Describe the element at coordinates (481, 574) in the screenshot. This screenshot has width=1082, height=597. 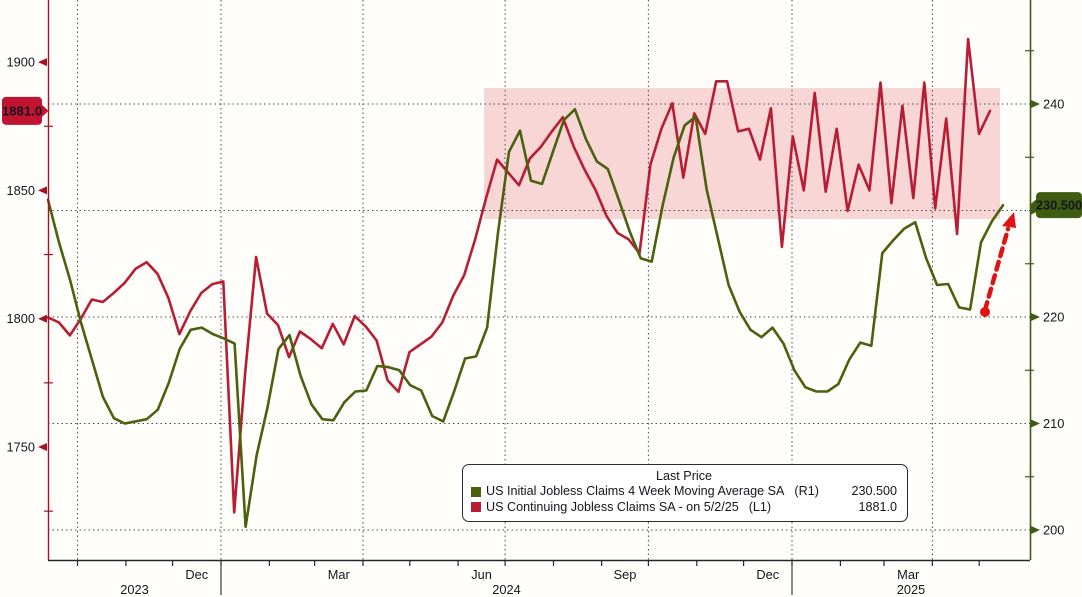
I see `svg-text: Jun` at that location.